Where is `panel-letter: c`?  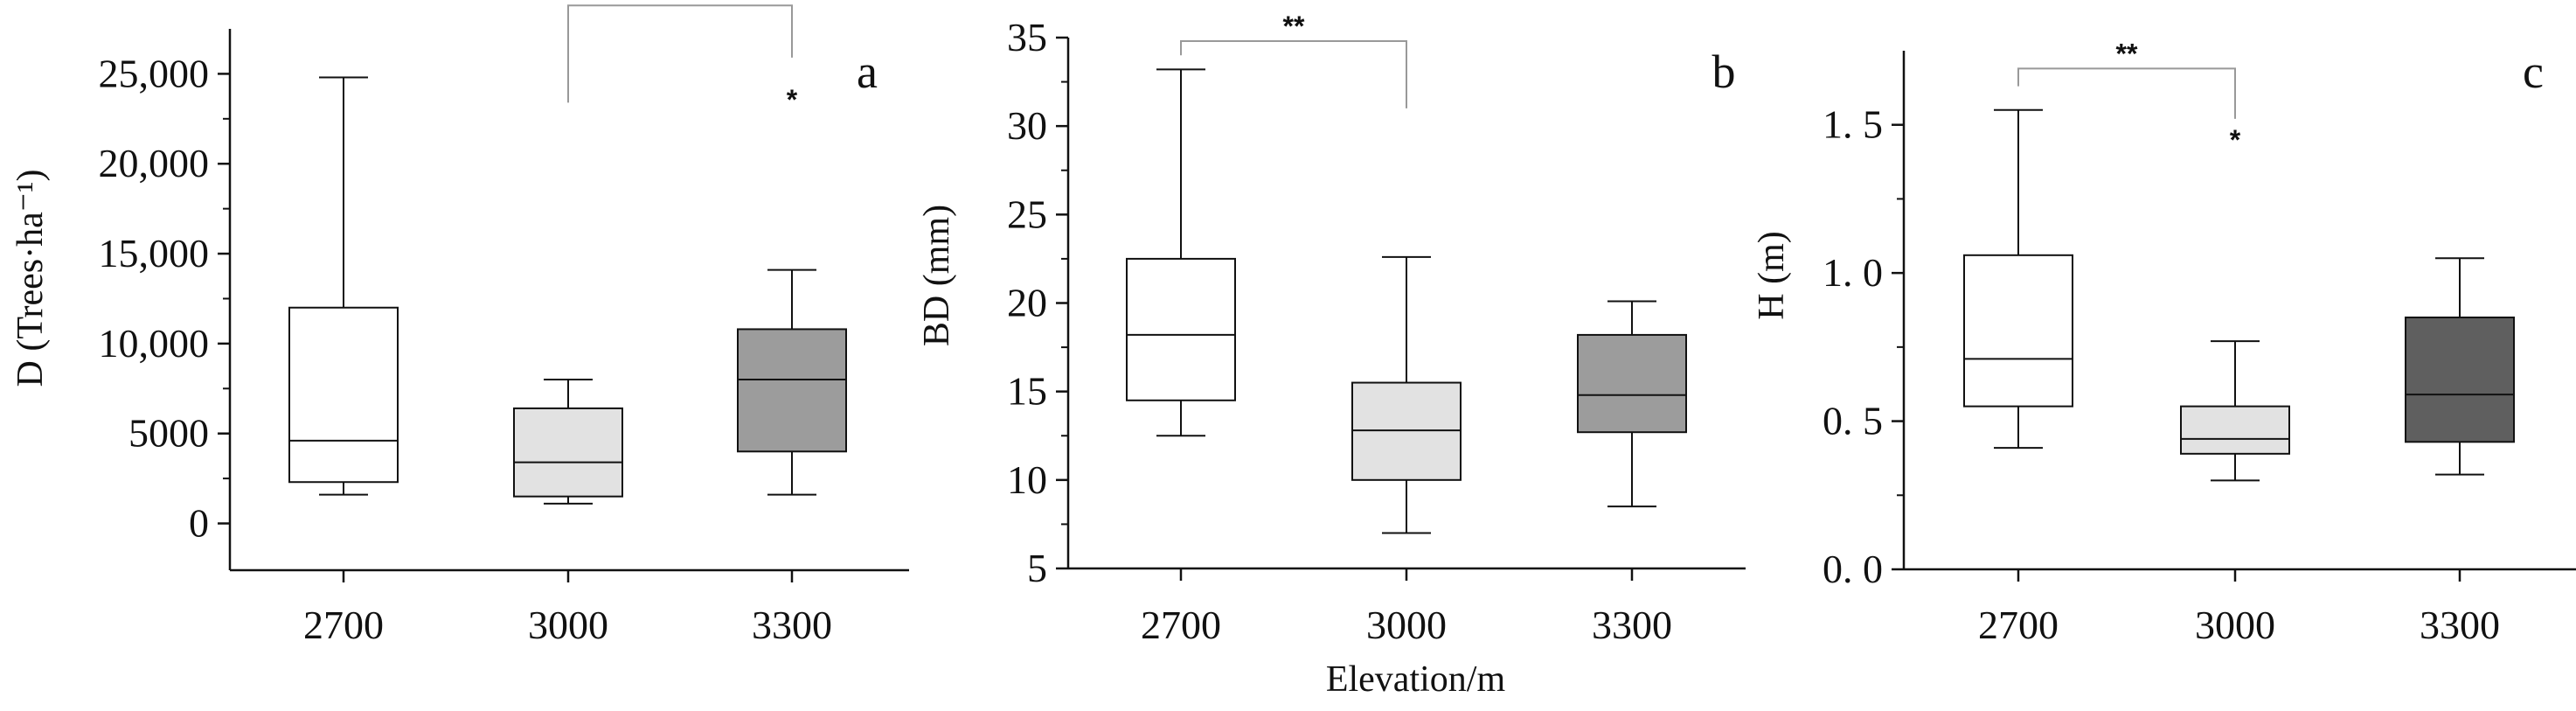 panel-letter: c is located at coordinates (2533, 72).